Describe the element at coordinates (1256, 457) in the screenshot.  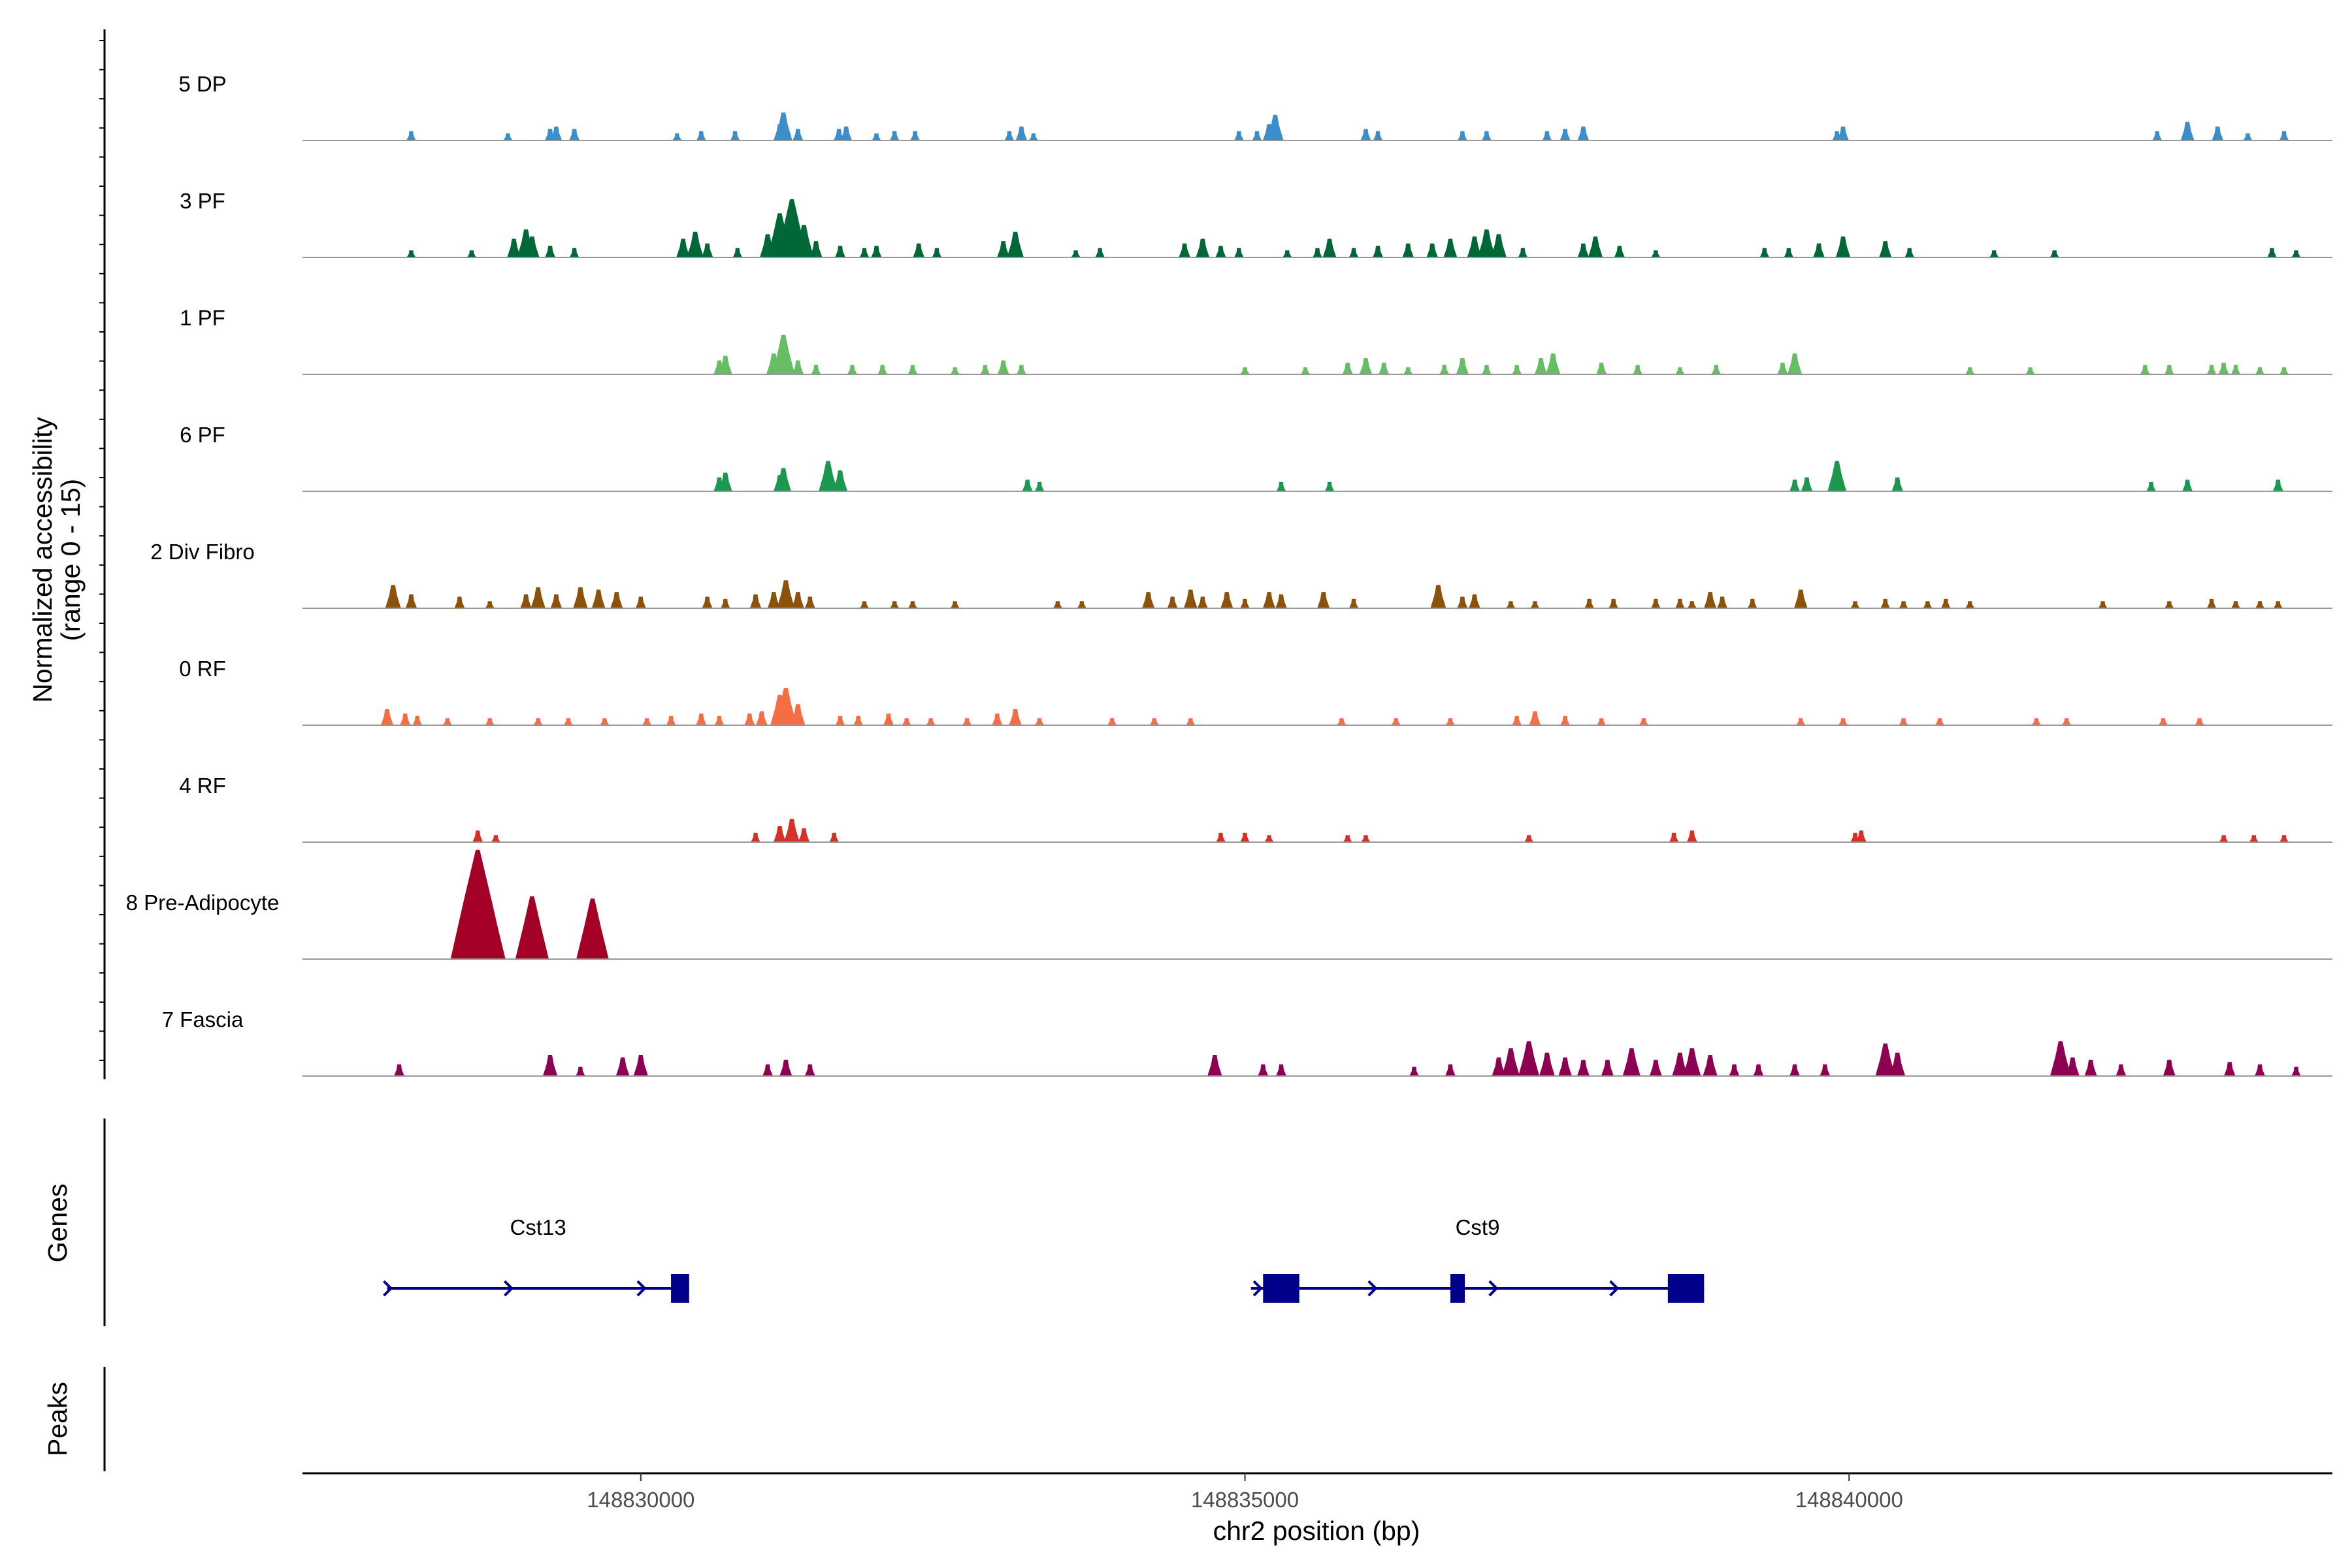
I see `track-6-pf: 6 PF` at that location.